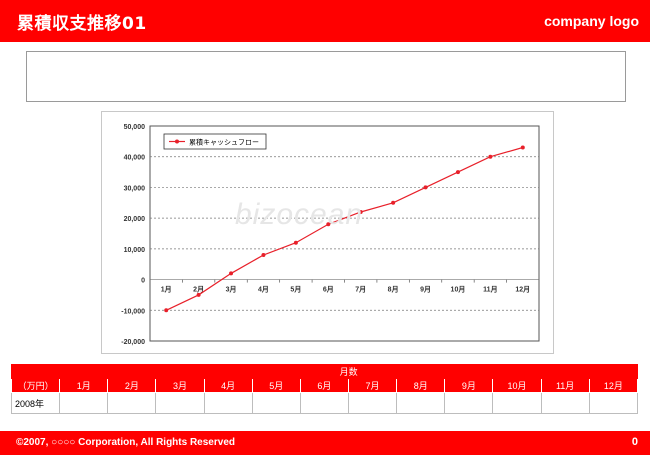  I want to click on legend-label: 累積キャッシュフロー, so click(224, 142).